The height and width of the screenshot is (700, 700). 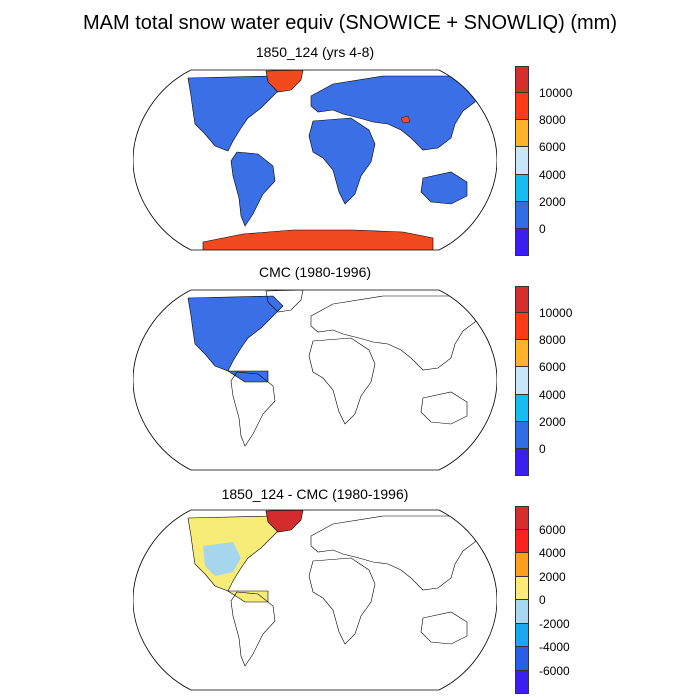 I want to click on colorbar-panel-2: 10000 8000 6000 4000 2000 0, so click(x=543, y=381).